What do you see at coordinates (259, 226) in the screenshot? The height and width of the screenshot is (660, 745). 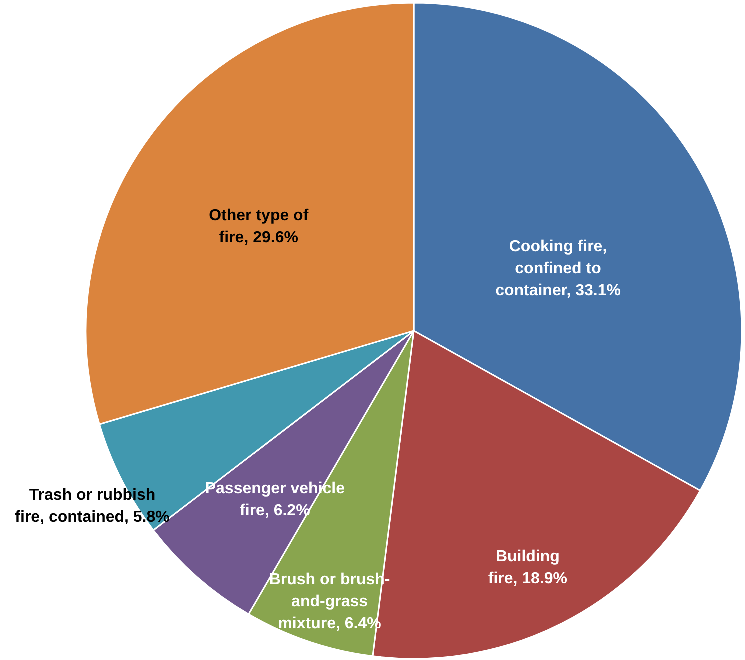 I see `slice-label: Other type of fire, 29.6%` at bounding box center [259, 226].